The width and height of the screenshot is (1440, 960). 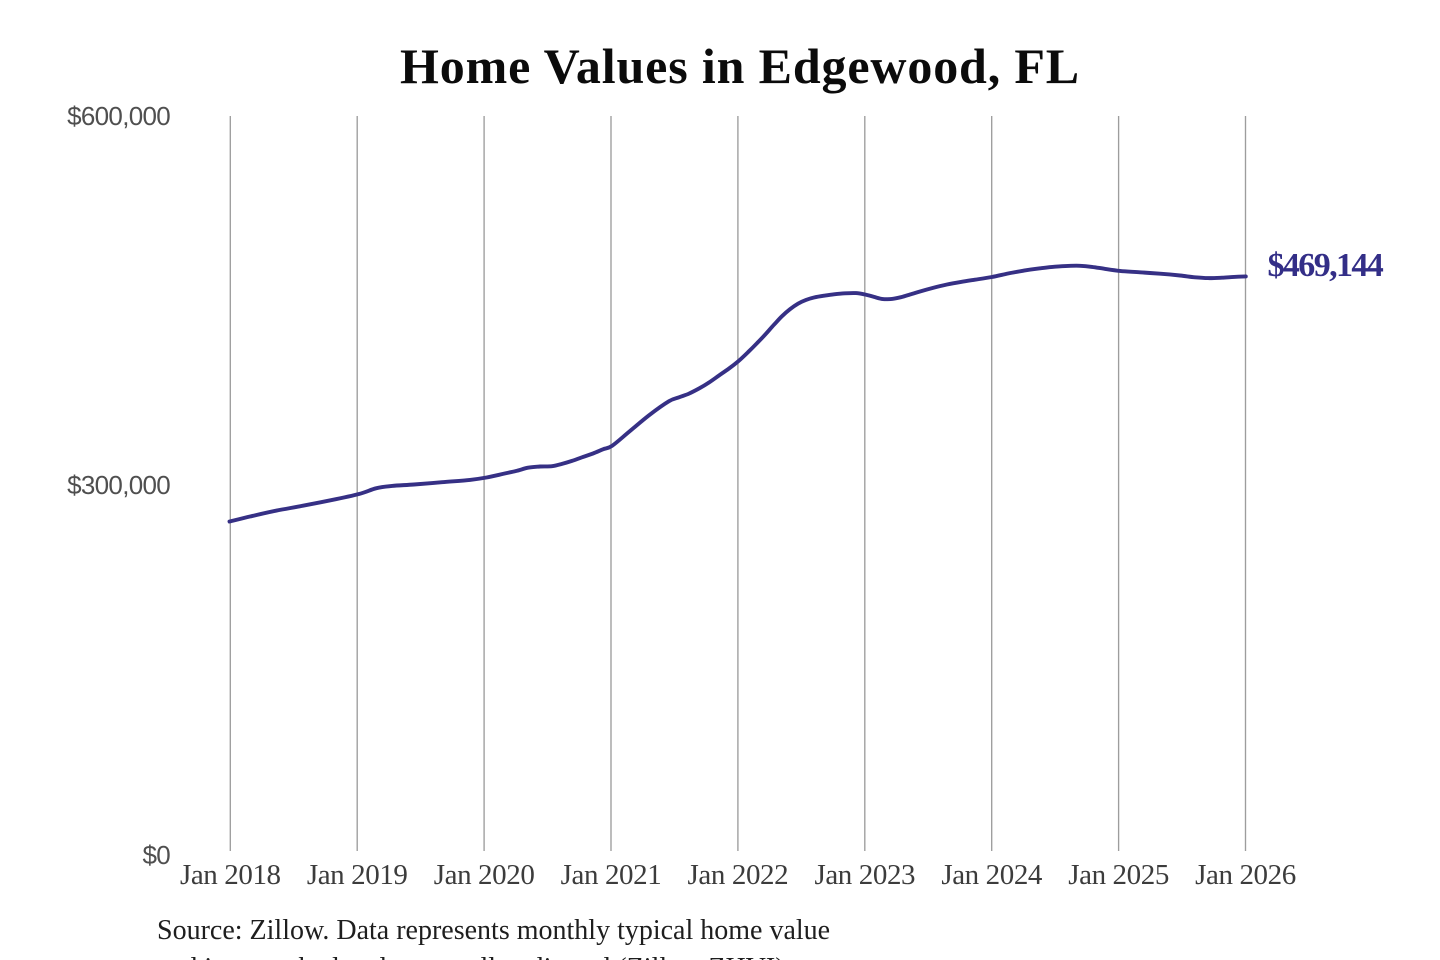 I want to click on svg-text: $600,000, so click(x=118, y=116).